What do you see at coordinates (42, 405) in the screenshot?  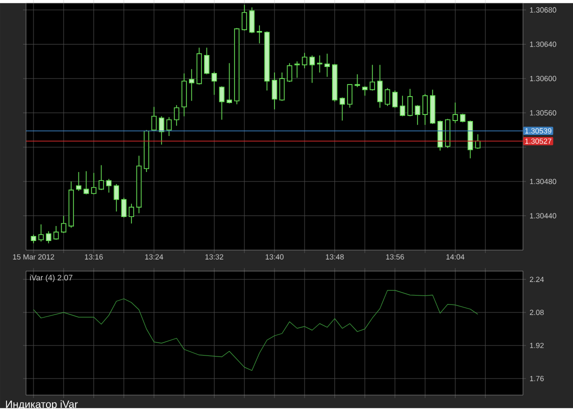 I see `text: Индикатор iVar` at bounding box center [42, 405].